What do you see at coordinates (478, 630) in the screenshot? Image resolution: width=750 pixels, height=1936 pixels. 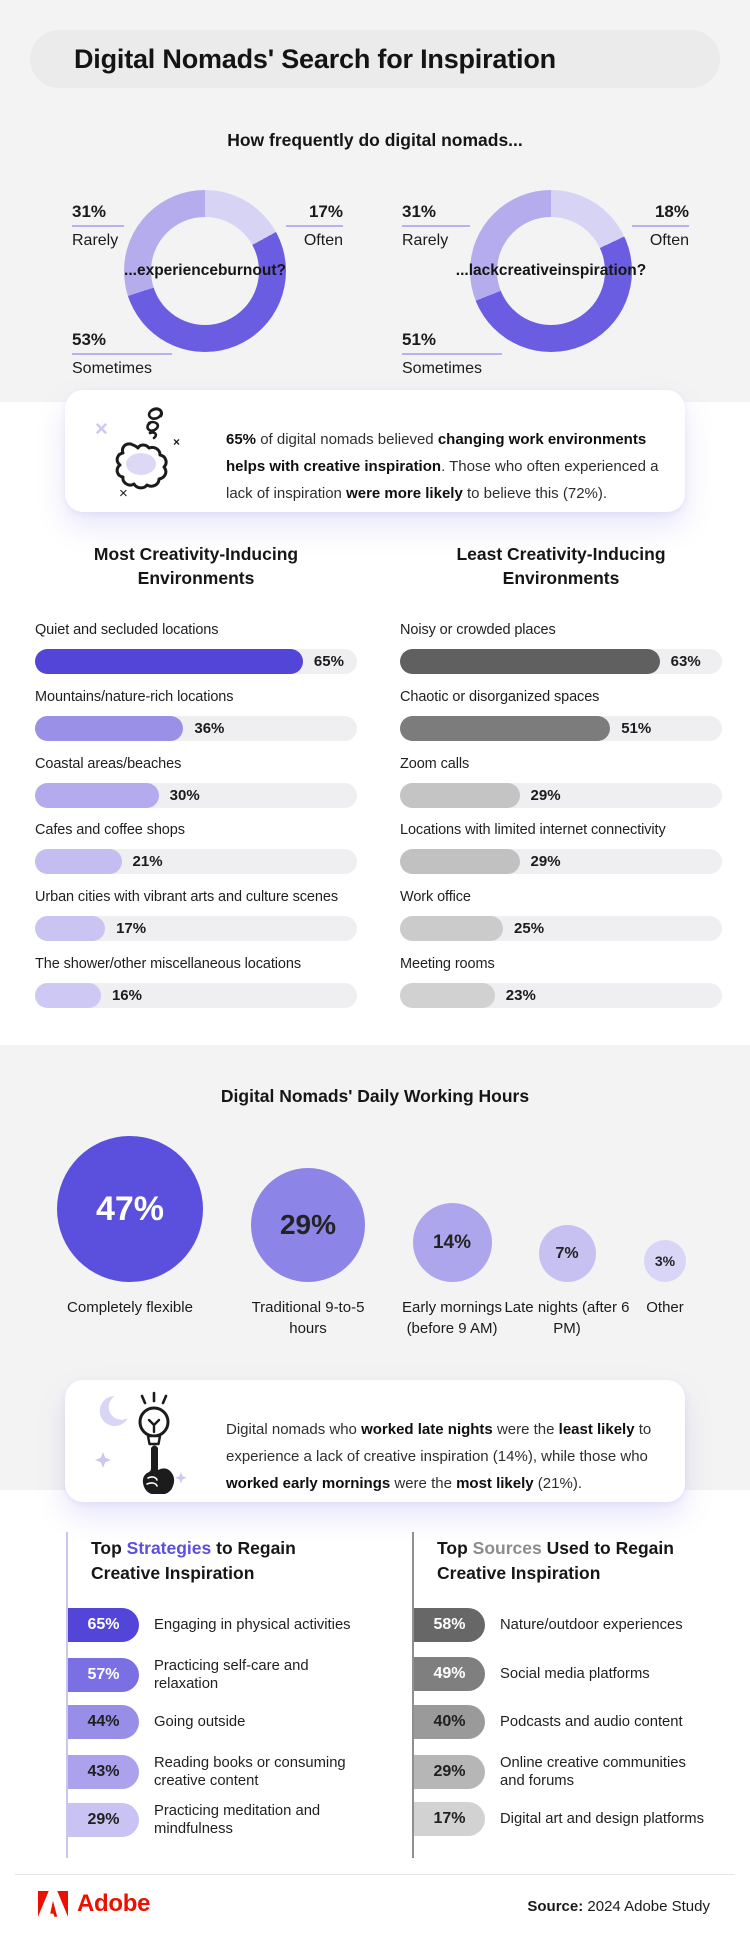 I see `bar-category-label: Noisy or crowded places` at bounding box center [478, 630].